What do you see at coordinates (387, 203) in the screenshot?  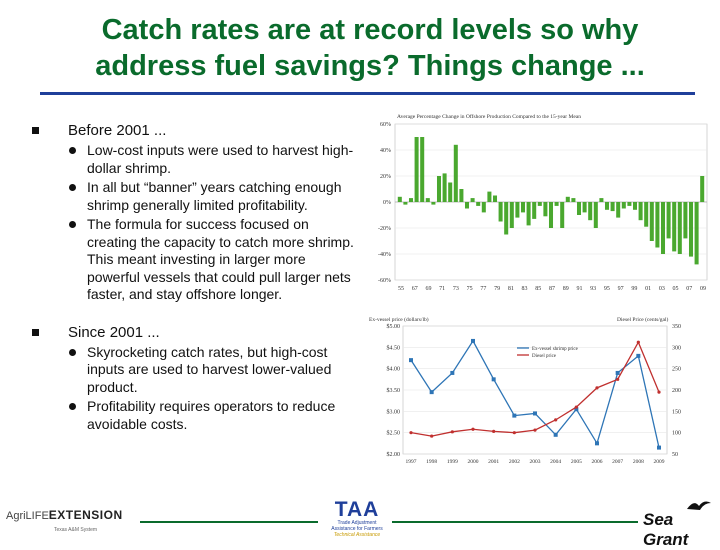 I see `y-tick-label: 0%` at bounding box center [387, 203].